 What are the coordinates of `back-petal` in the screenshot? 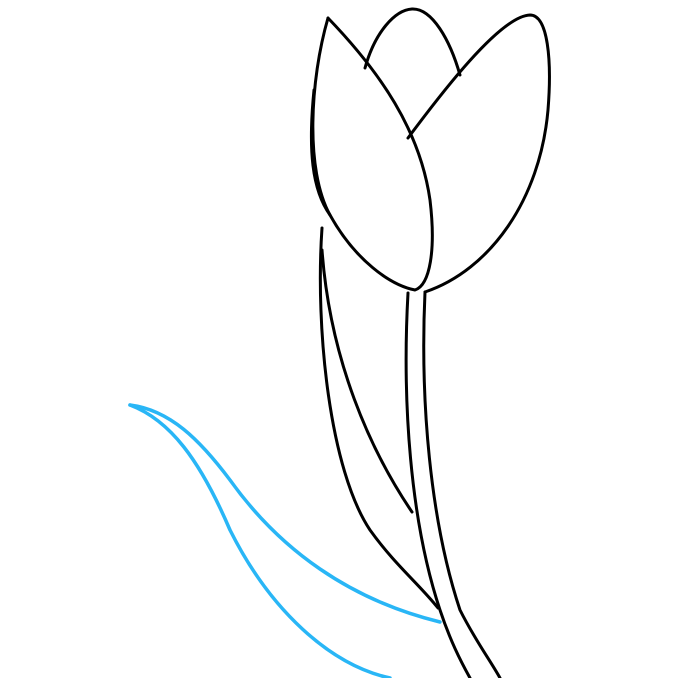 It's located at (412, 42).